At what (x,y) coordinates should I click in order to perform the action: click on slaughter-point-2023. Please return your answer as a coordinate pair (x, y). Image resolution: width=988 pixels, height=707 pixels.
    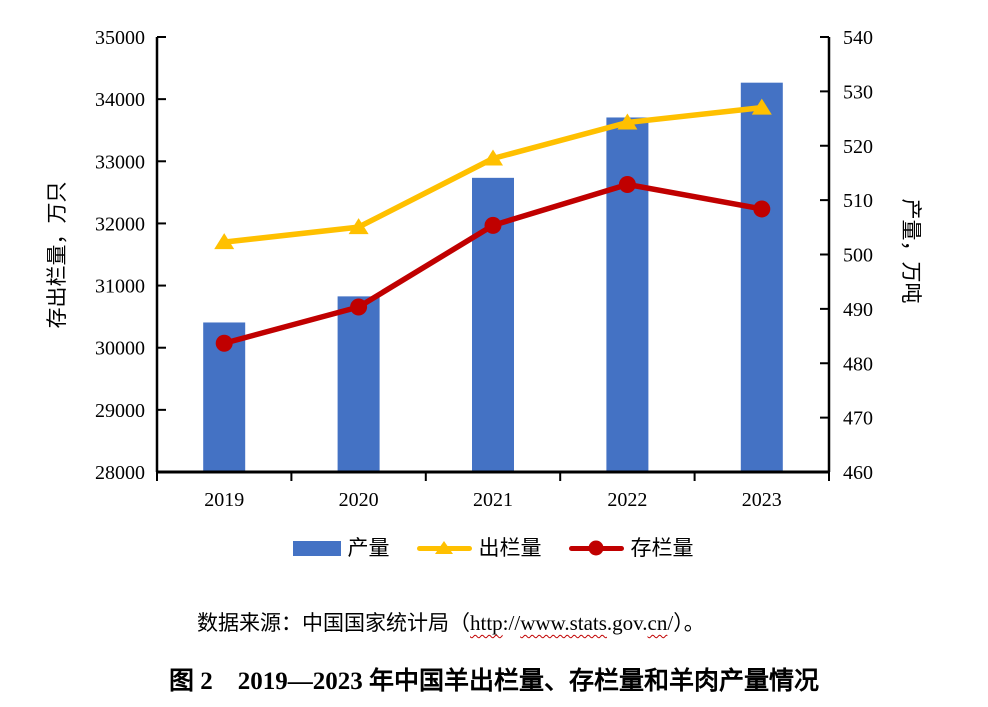
    Looking at the image, I should click on (761, 106).